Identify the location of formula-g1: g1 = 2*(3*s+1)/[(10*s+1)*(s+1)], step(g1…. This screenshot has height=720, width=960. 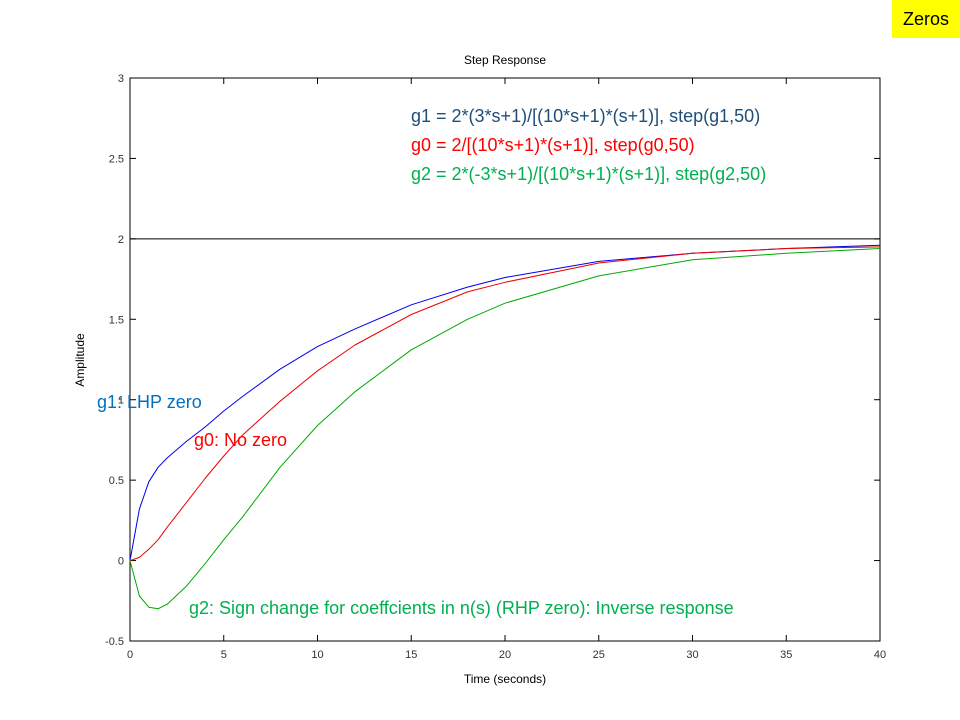
(585, 116).